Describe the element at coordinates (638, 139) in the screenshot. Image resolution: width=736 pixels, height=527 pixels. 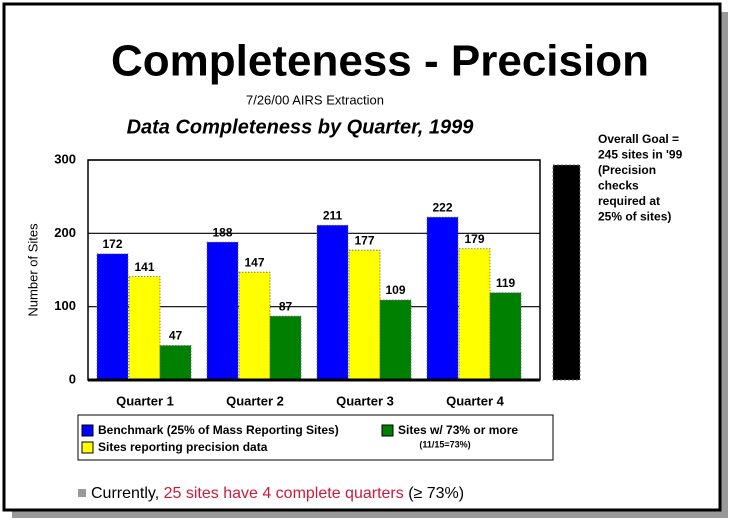
I see `goal-text: Overall Goal =` at that location.